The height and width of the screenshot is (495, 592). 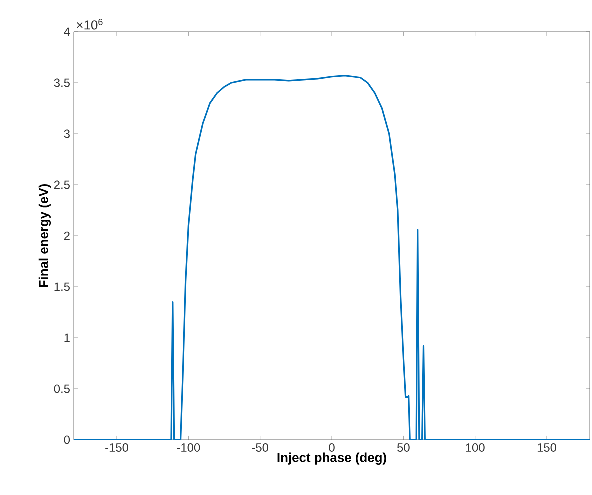 What do you see at coordinates (62, 185) in the screenshot?
I see `y-tick-label: 2.5` at bounding box center [62, 185].